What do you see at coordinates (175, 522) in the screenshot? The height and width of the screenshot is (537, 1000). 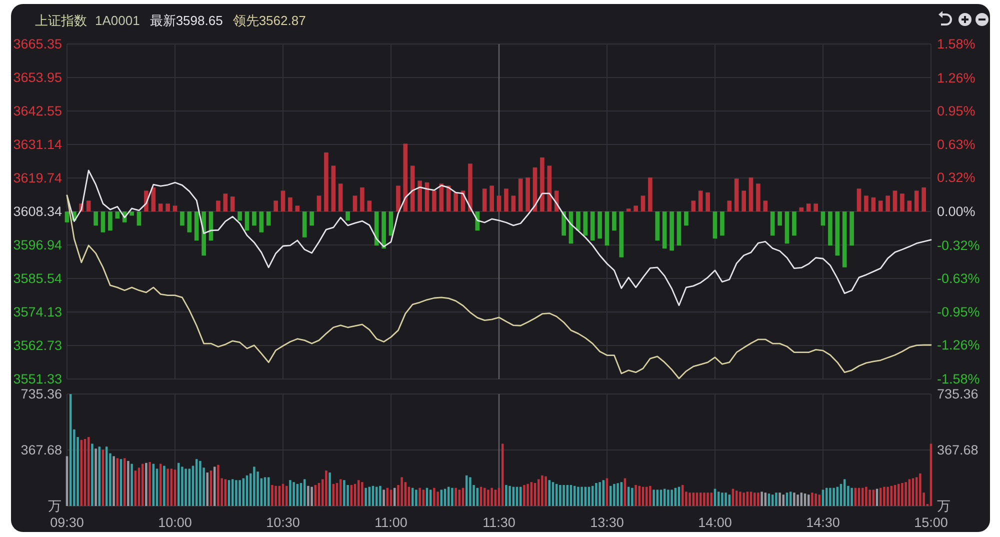 I see `x-tick-label: 10:00` at bounding box center [175, 522].